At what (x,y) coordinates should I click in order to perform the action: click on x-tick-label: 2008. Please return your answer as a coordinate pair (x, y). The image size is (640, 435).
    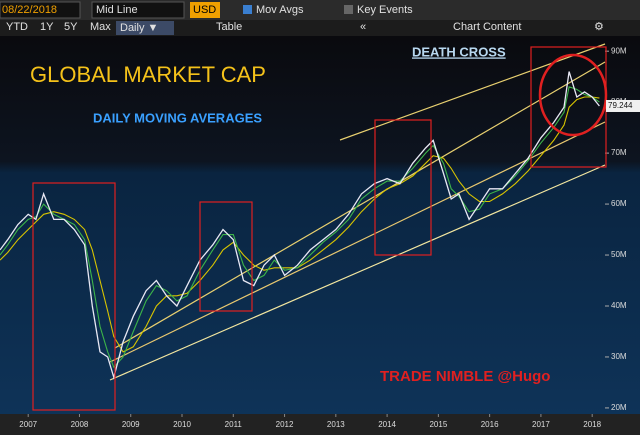
    Looking at the image, I should click on (80, 424).